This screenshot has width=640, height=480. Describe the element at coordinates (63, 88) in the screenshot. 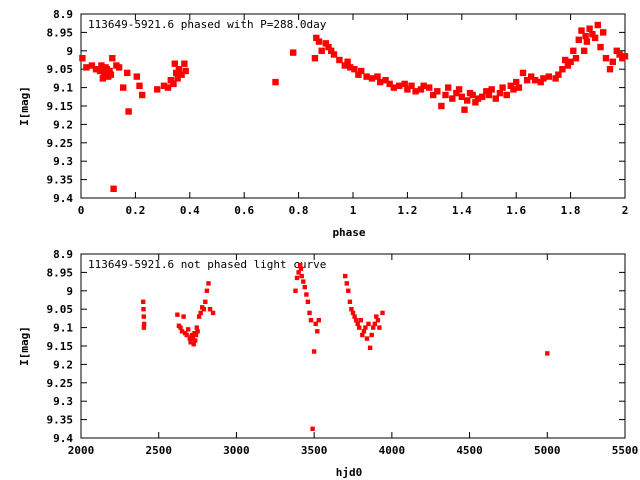

I see `y-tick-label: 9.1` at that location.